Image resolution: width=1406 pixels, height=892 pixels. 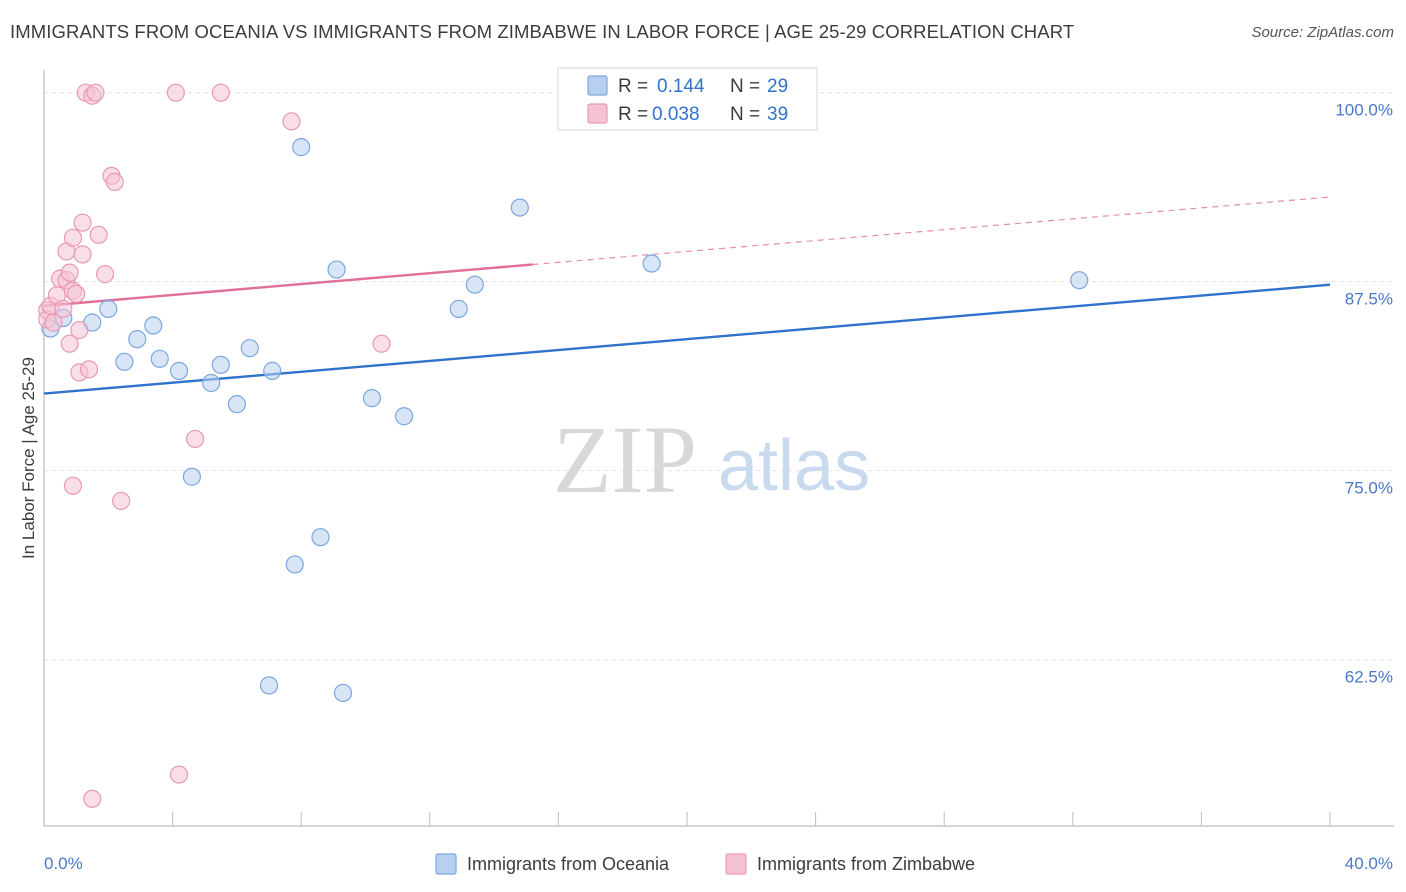 I want to click on legend-r-value-oceania: 0.144, so click(x=681, y=86).